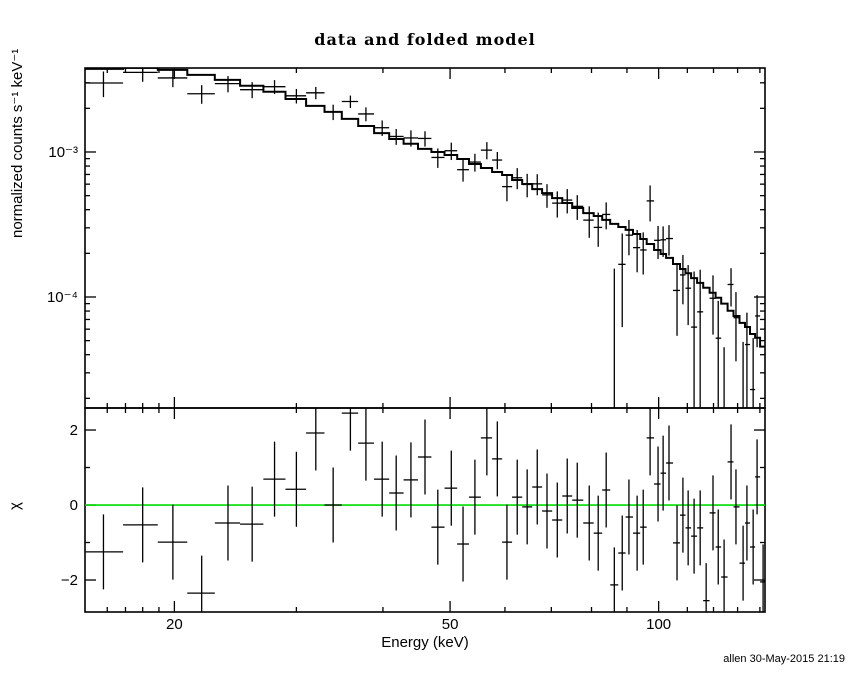 The width and height of the screenshot is (850, 680). What do you see at coordinates (418, 624) in the screenshot?
I see `x-tick-labels: 20 50 100` at bounding box center [418, 624].